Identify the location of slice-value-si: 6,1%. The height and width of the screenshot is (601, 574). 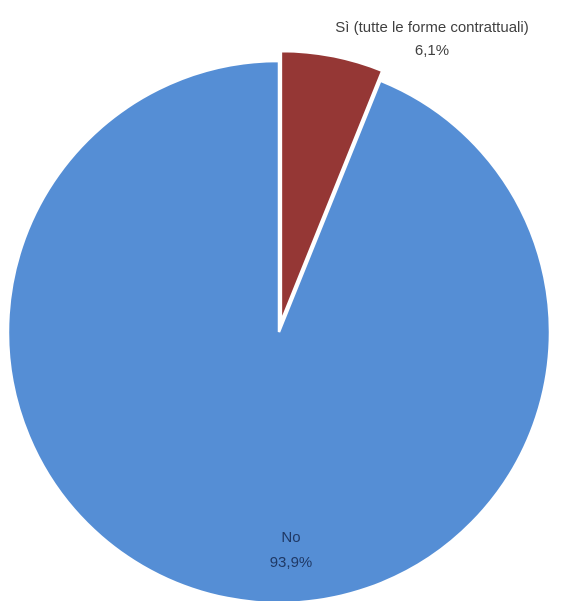
(432, 50).